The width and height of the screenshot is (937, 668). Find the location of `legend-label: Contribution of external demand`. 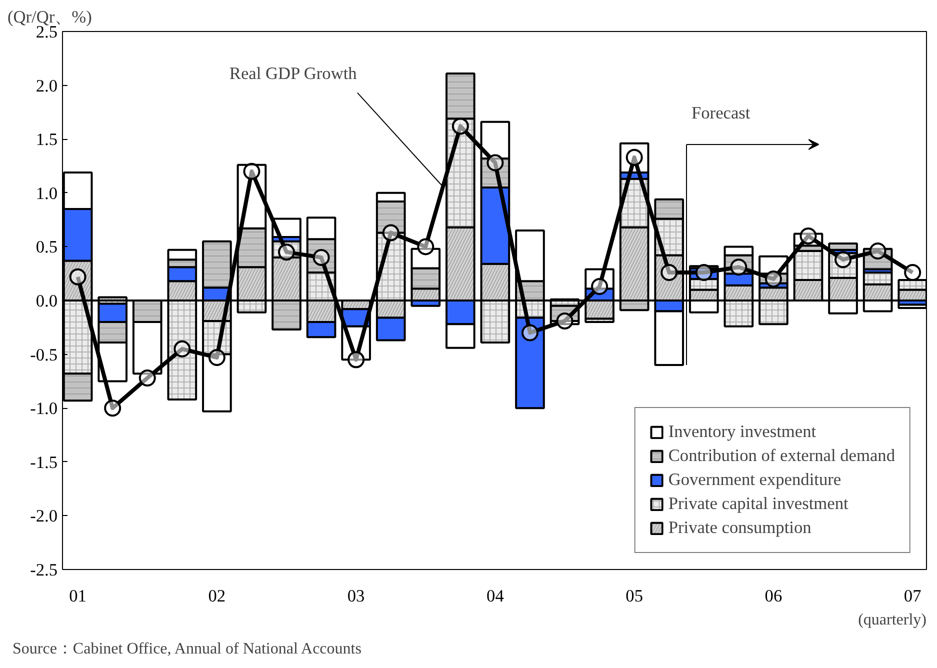

legend-label: Contribution of external demand is located at coordinates (781, 456).